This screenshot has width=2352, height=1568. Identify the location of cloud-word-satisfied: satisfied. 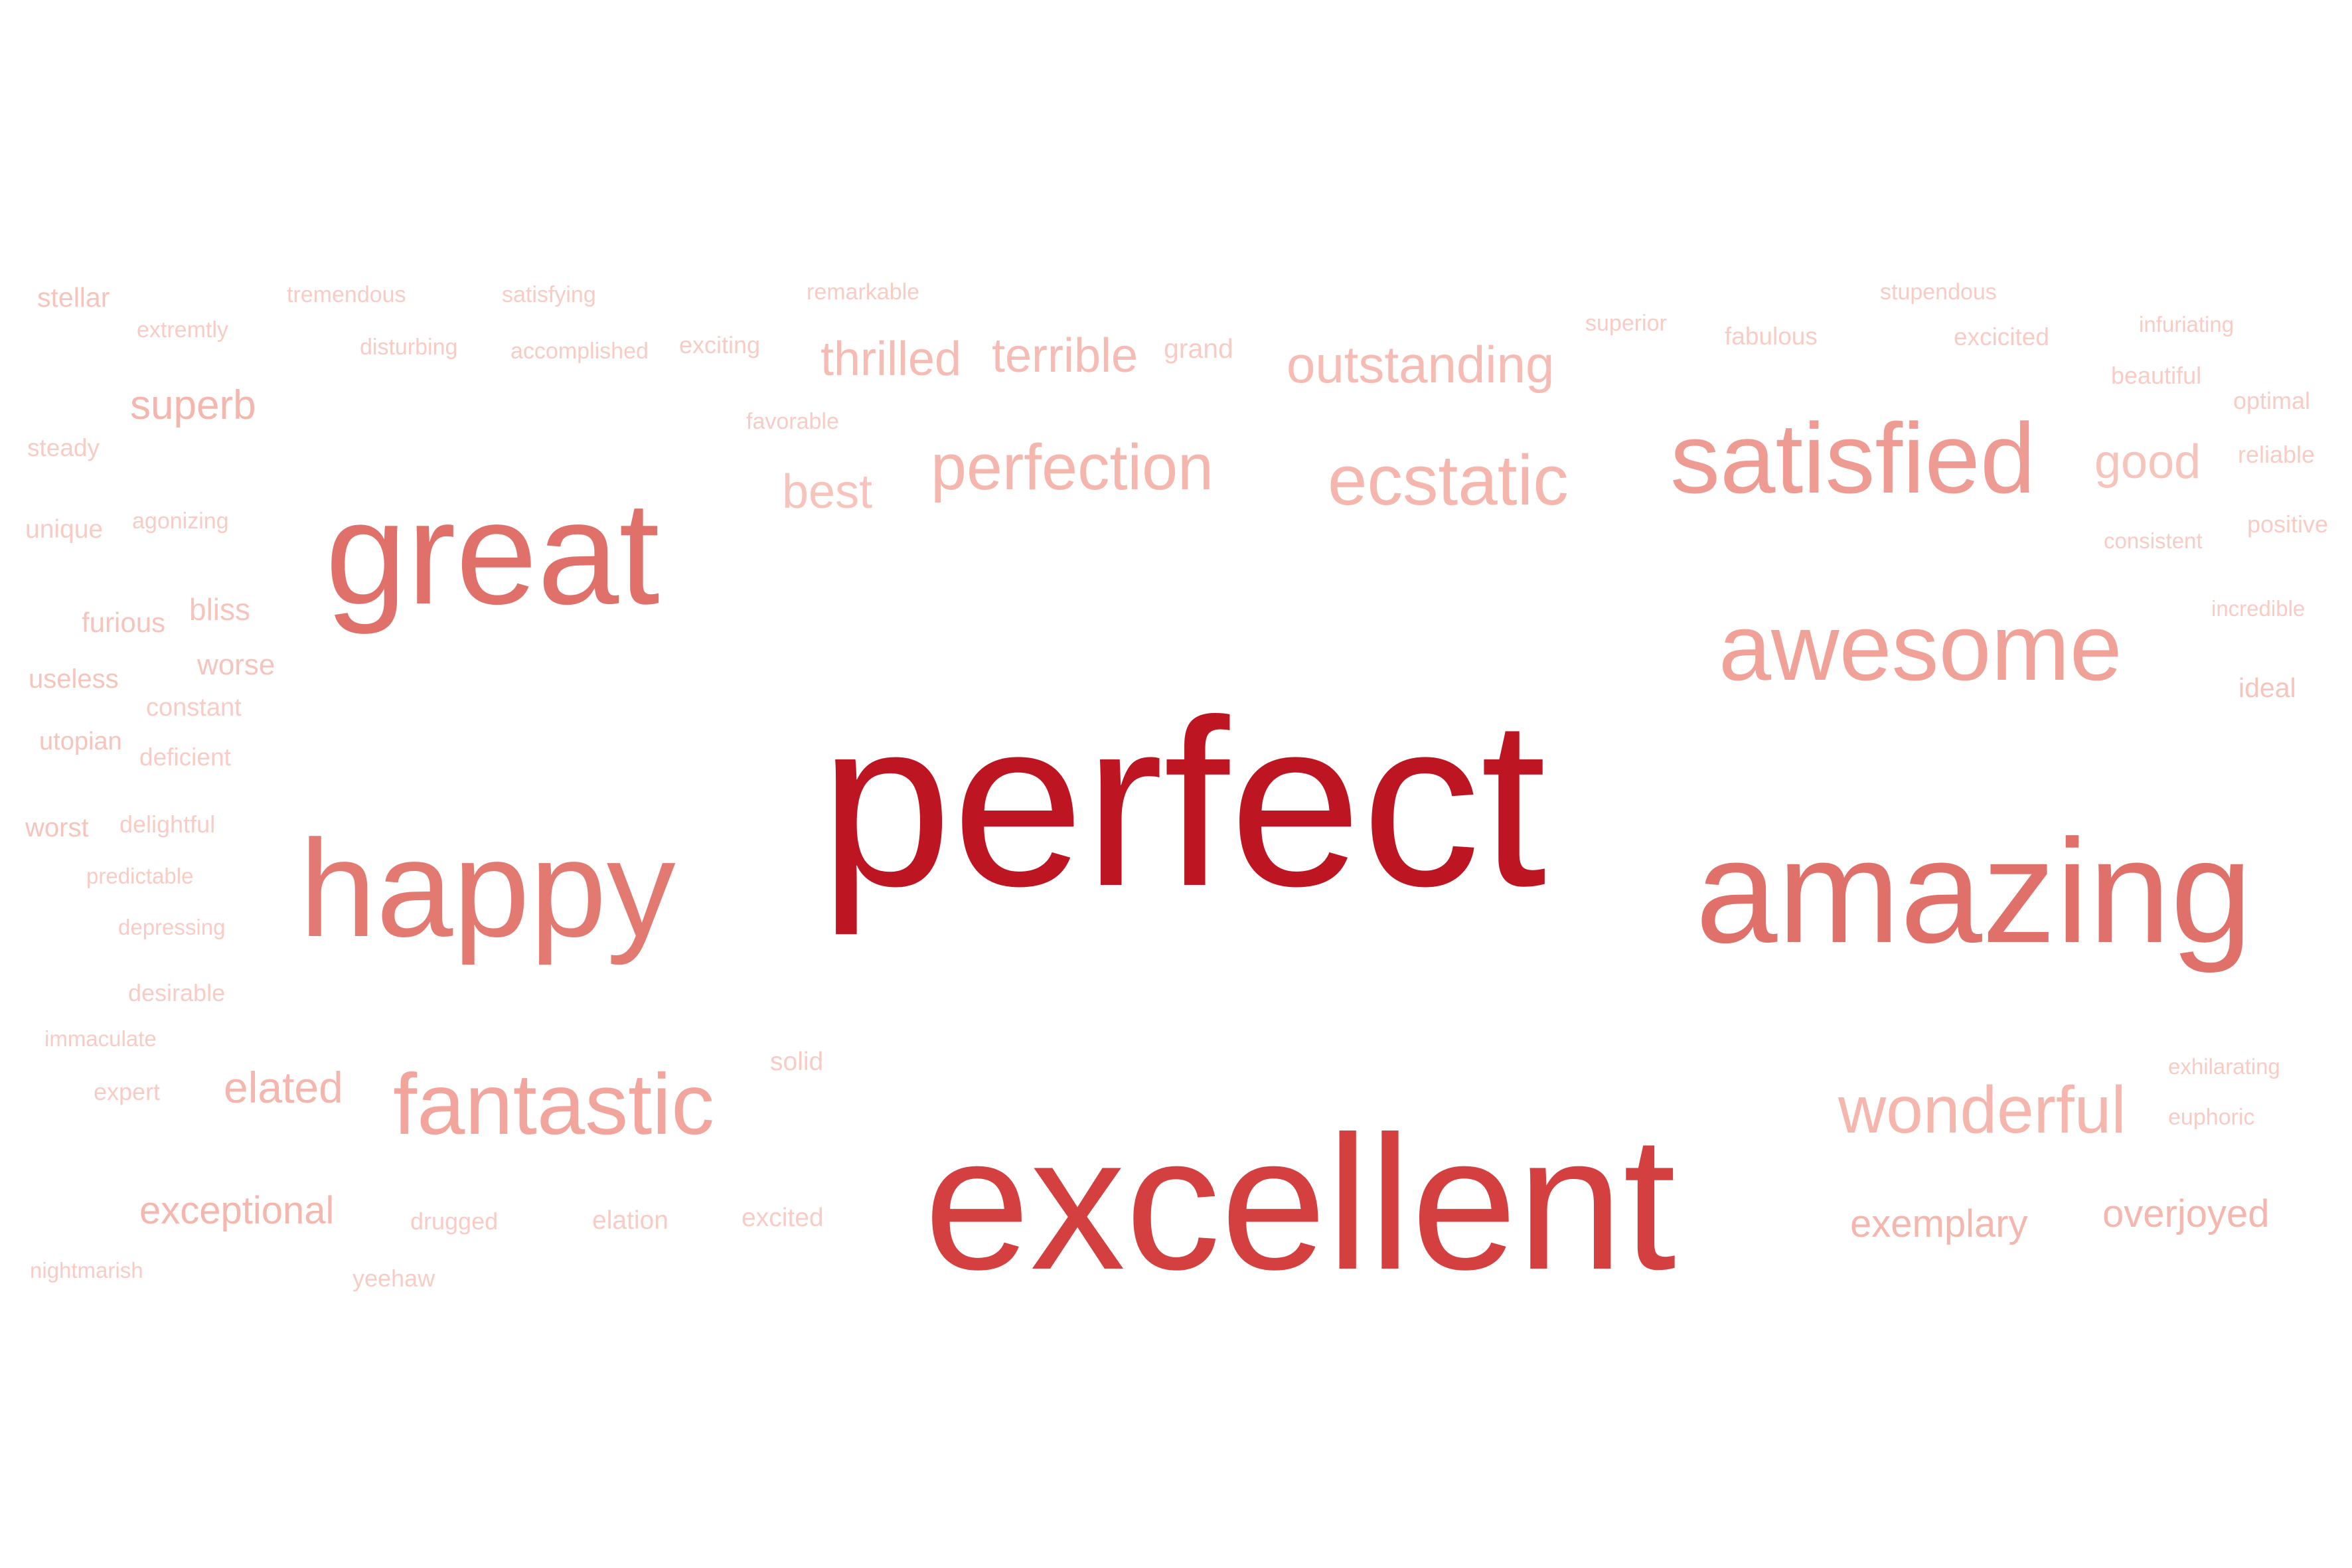
(1853, 458).